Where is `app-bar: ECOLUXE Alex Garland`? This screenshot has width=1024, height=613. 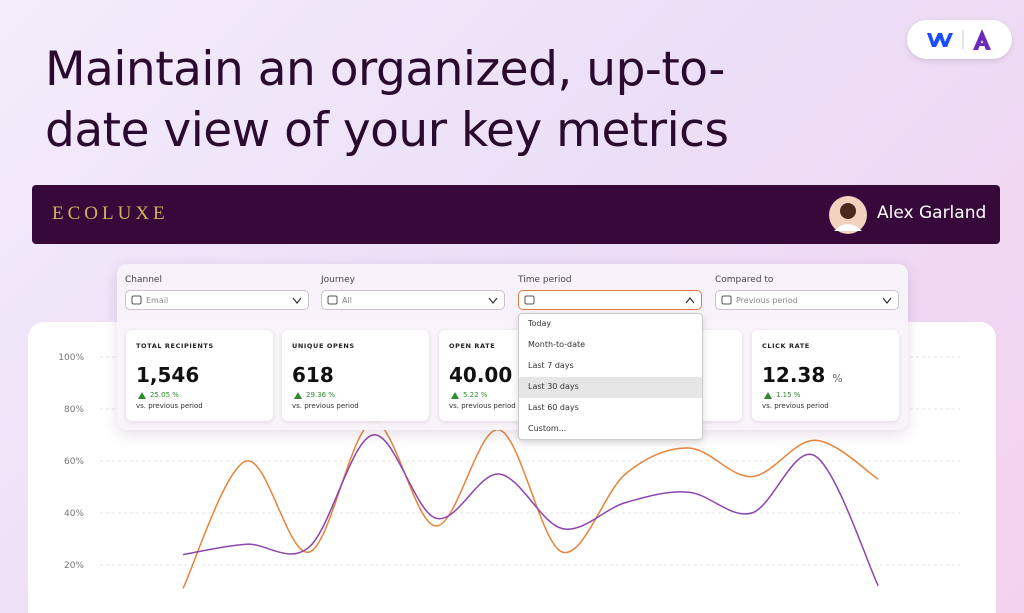 app-bar: ECOLUXE Alex Garland is located at coordinates (516, 214).